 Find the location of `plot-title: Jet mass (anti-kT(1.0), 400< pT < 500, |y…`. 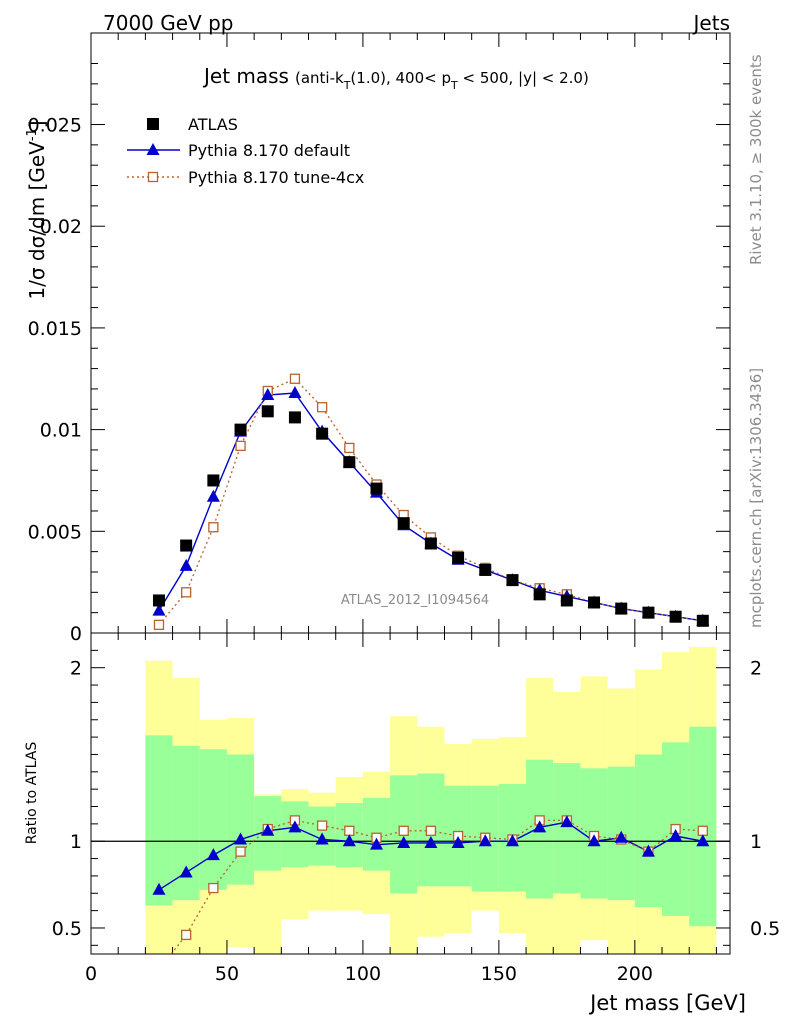

plot-title: Jet mass (anti-kT(1.0), 400< pT < 500, |y… is located at coordinates (395, 78).